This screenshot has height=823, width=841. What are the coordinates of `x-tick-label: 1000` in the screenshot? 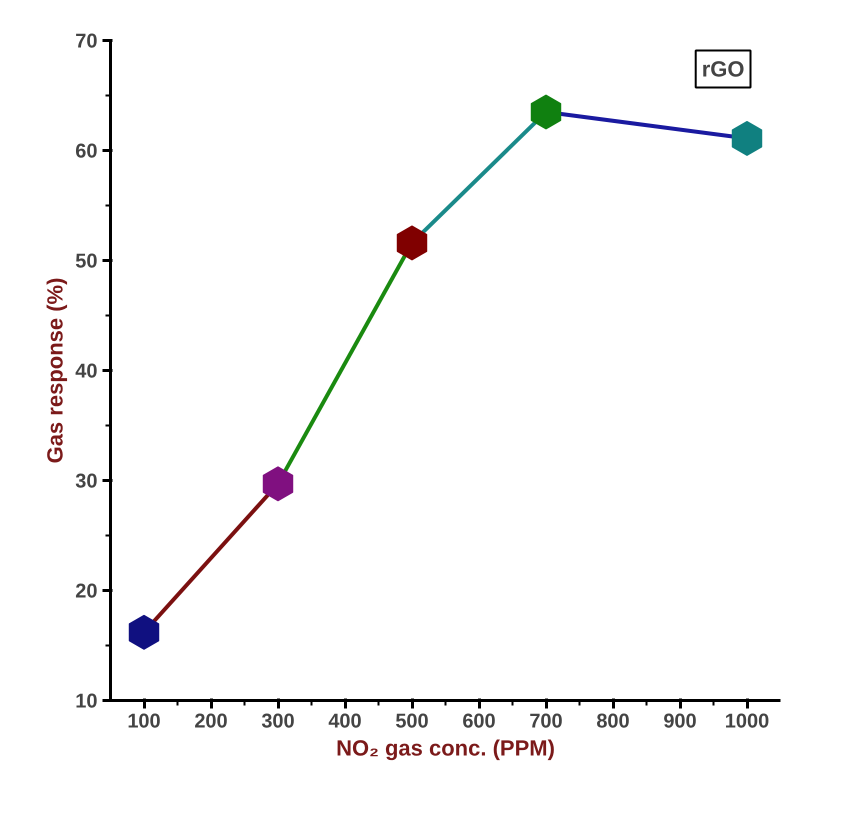 It's located at (747, 721).